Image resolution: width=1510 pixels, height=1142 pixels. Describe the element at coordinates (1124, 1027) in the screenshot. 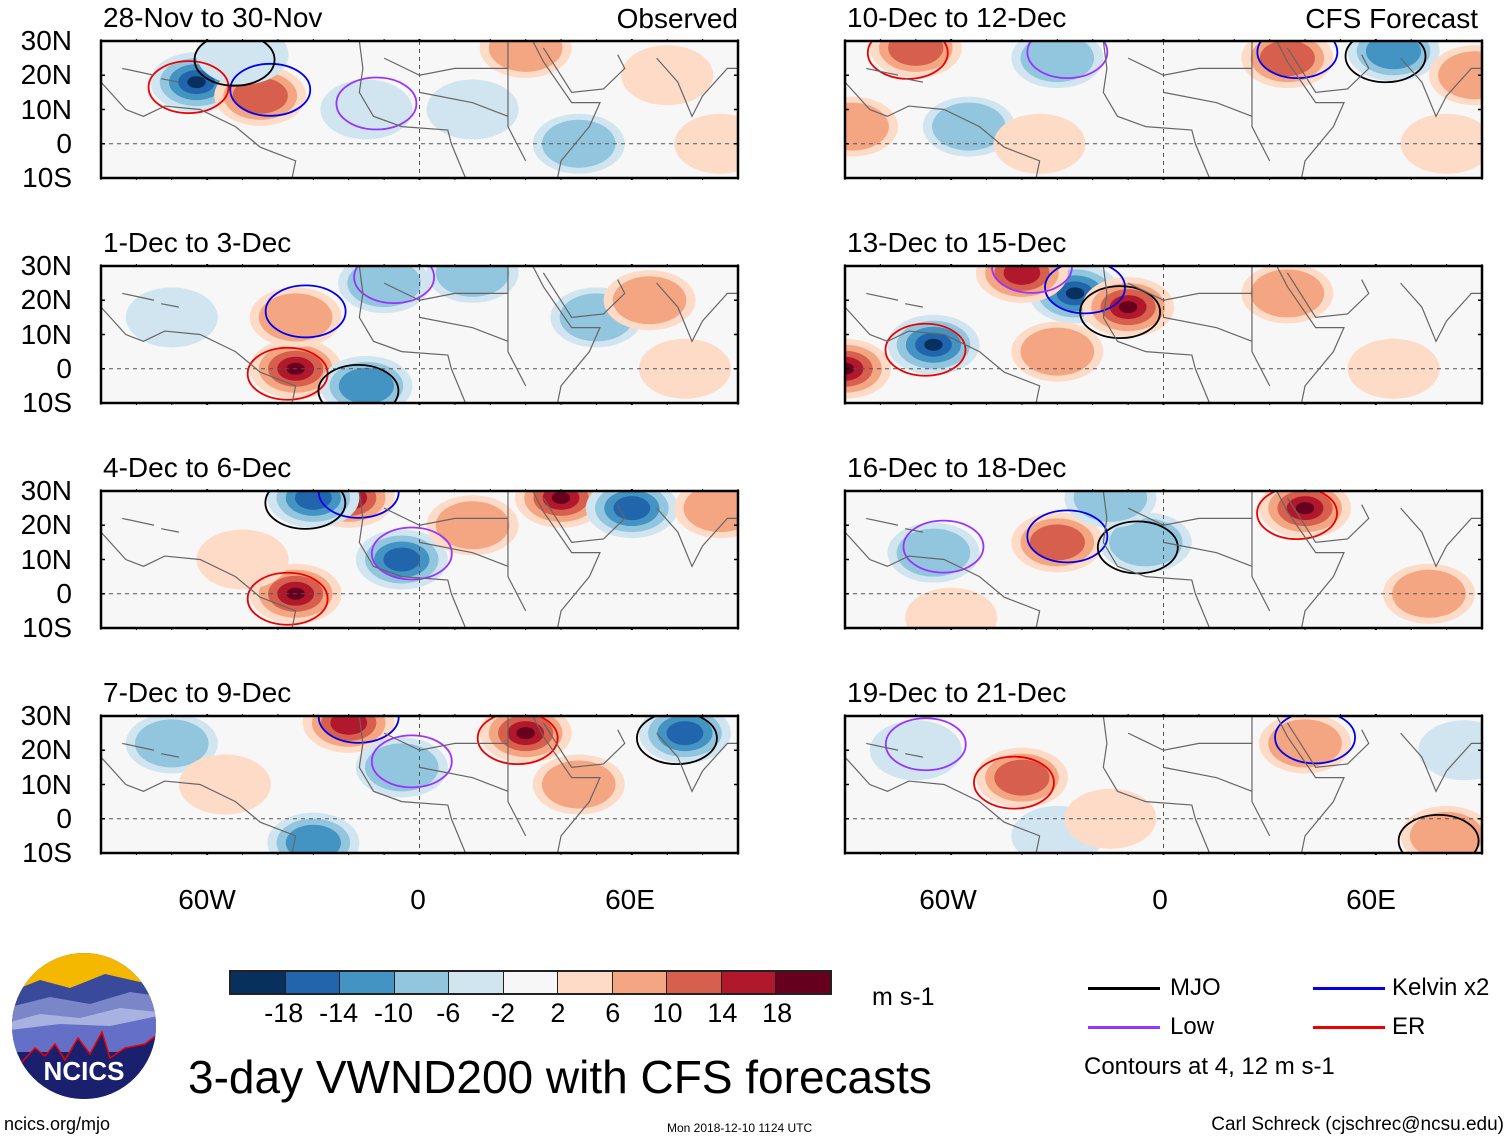

I see `legend-low-line` at that location.